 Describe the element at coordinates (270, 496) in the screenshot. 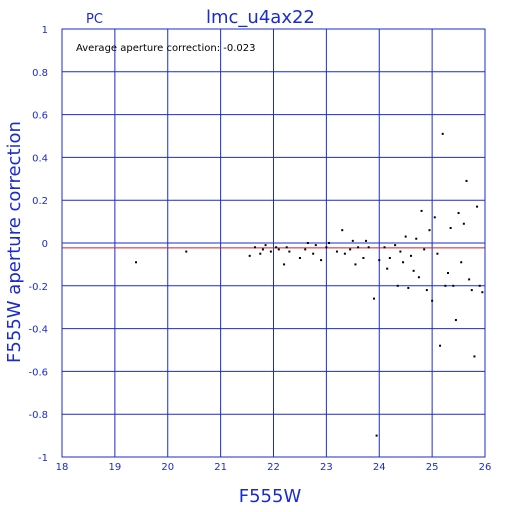

I see `x-axis-label: F555W` at that location.